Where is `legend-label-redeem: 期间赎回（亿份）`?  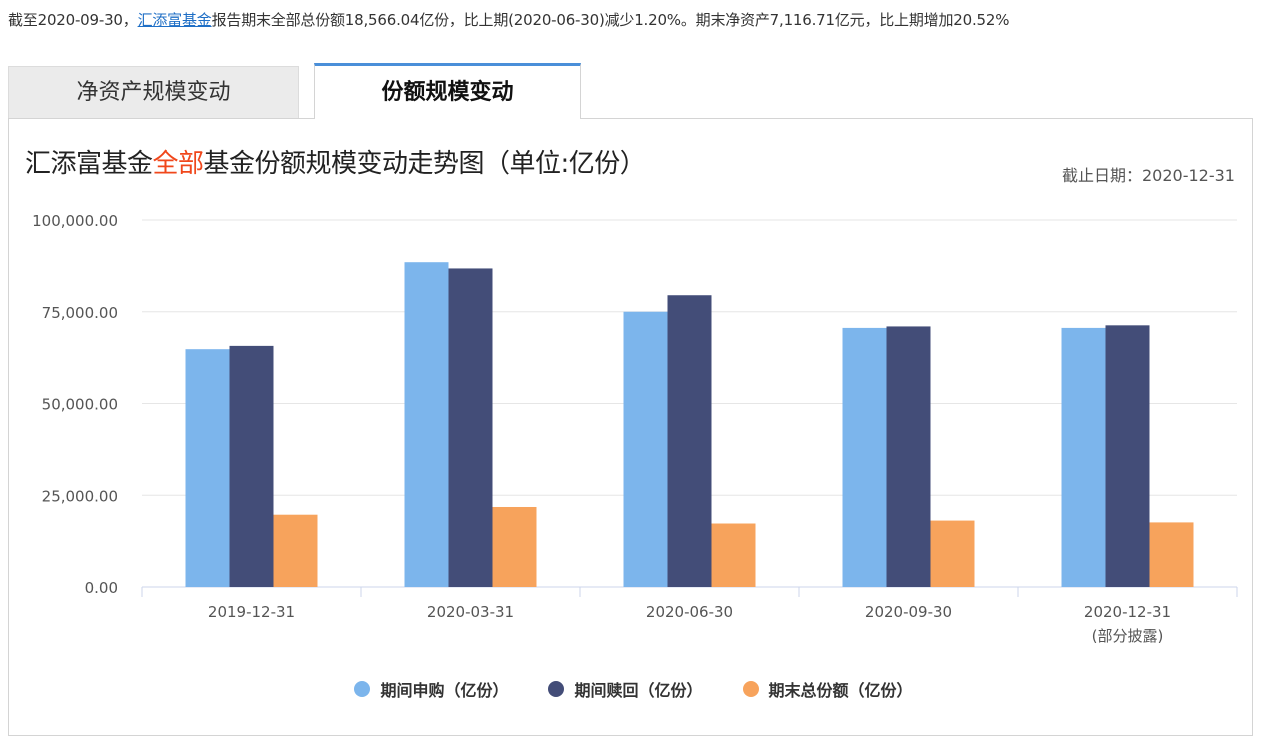
legend-label-redeem: 期间赎回（亿份） is located at coordinates (638, 690).